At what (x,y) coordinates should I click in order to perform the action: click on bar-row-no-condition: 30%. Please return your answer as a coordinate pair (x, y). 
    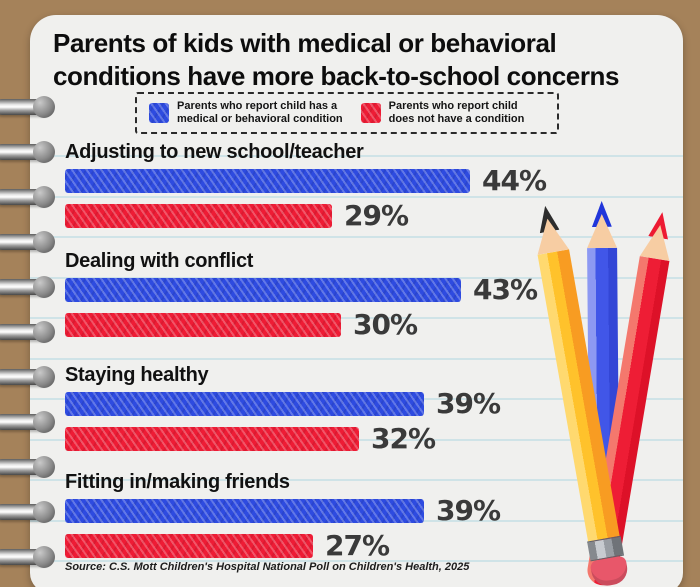
    Looking at the image, I should click on (241, 324).